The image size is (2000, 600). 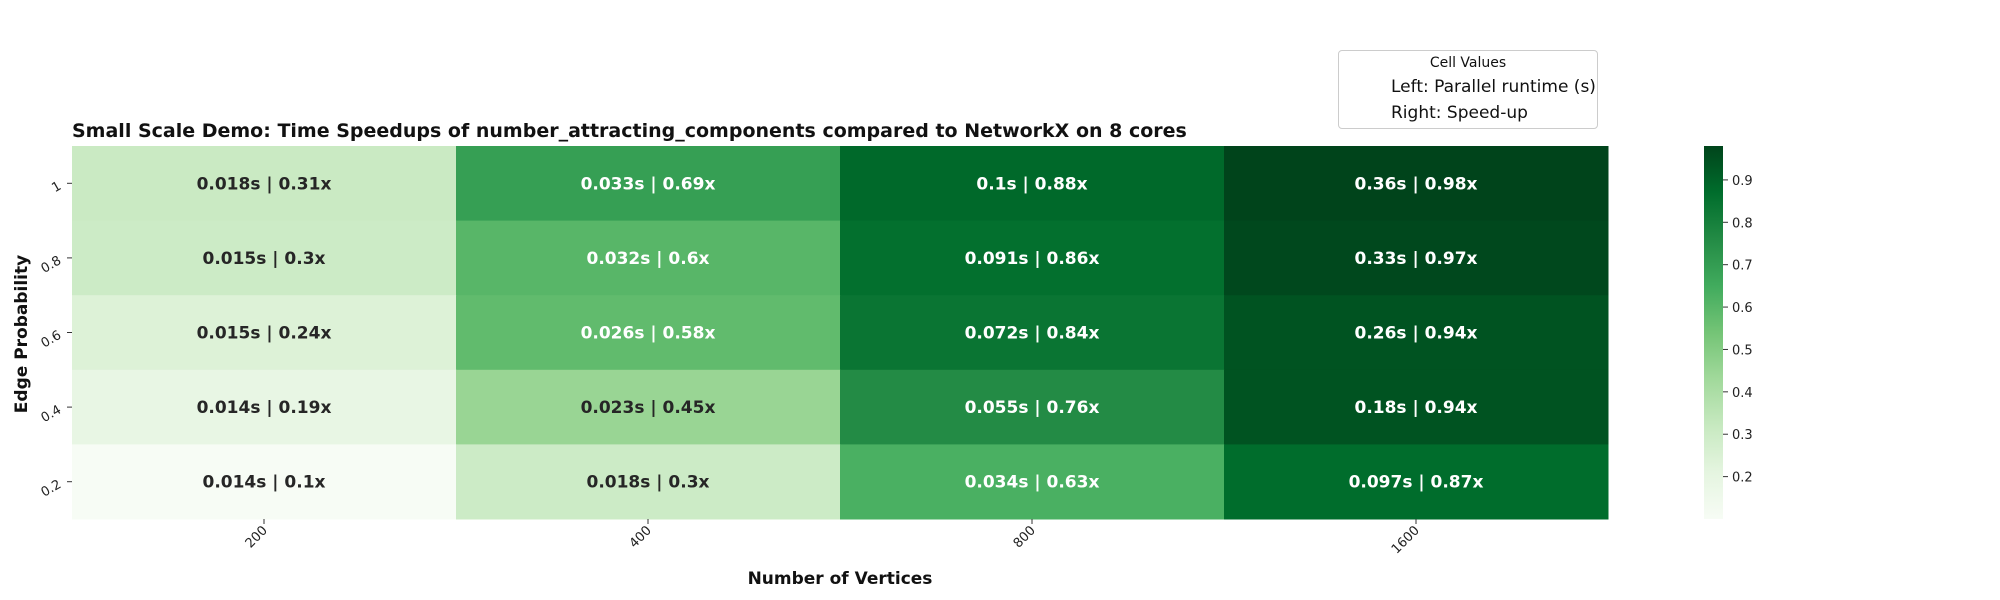 I want to click on cell-label: 0.015s | 0.24x, so click(x=264, y=334).